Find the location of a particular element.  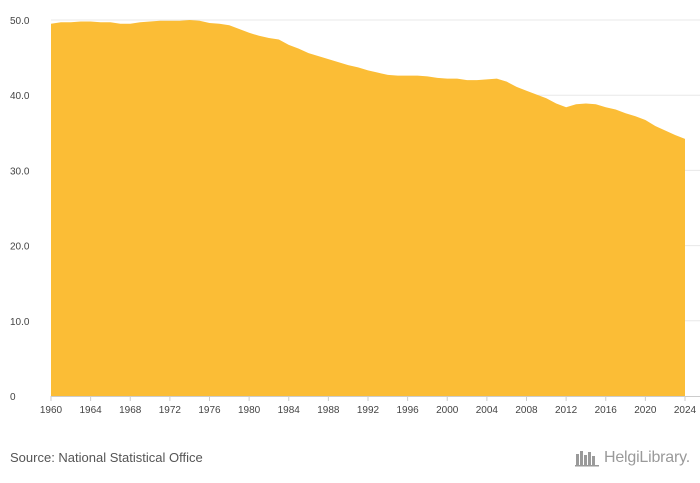

x-tick-label: 1992 is located at coordinates (368, 410).